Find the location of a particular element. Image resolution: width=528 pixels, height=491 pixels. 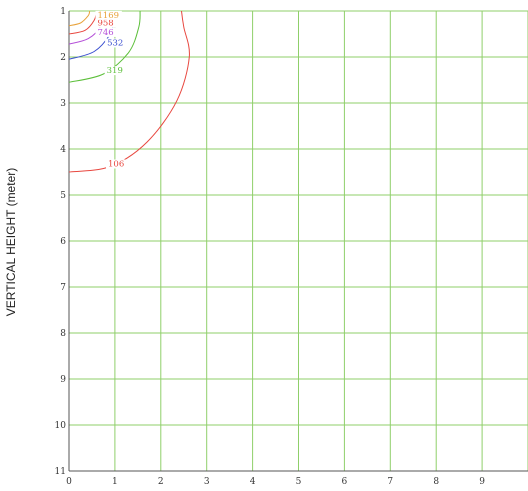

y-tick-label: 8 is located at coordinates (63, 334).